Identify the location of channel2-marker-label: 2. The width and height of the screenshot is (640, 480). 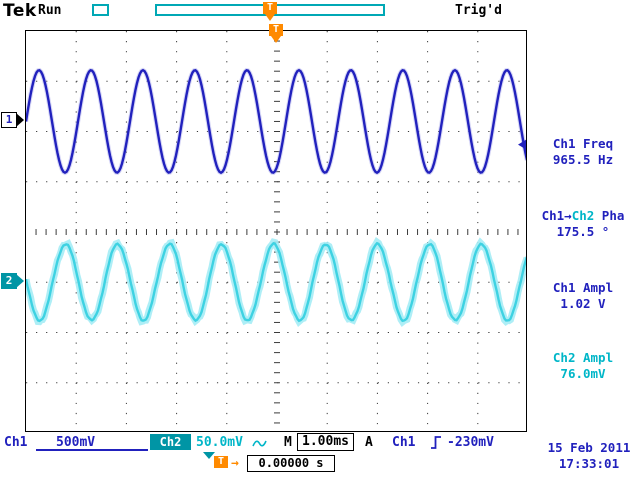
(9, 280).